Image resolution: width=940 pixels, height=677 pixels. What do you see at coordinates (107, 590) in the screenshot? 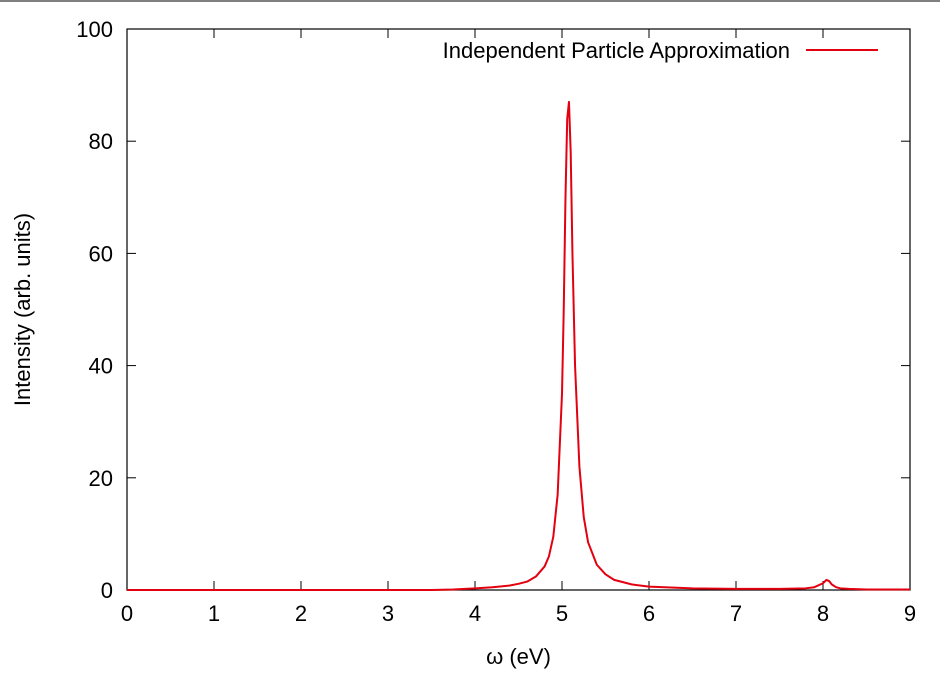
I see `y-tick-label: 0` at bounding box center [107, 590].